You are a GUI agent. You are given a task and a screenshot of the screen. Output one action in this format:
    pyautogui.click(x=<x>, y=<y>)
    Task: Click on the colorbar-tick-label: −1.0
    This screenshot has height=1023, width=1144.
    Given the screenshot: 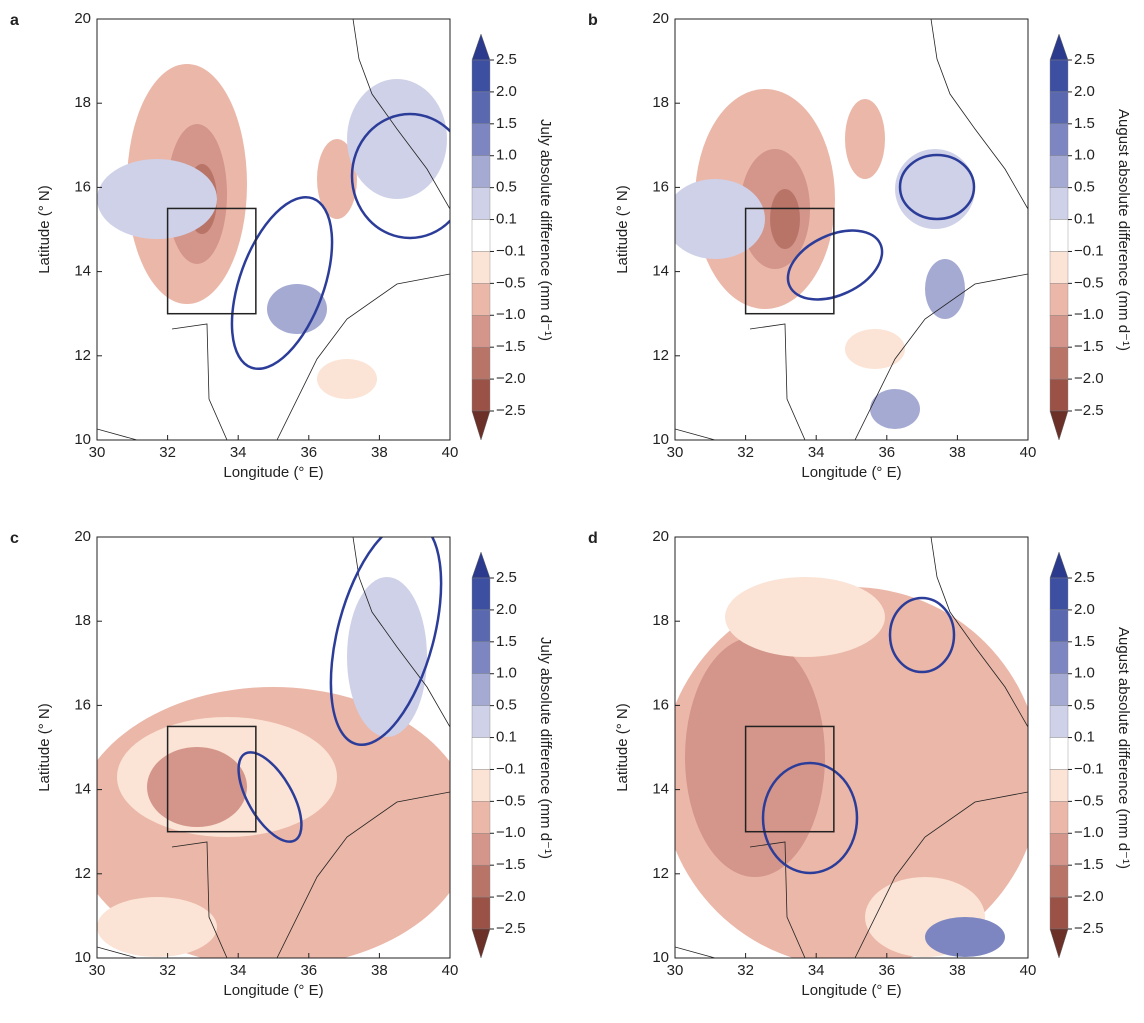 What is the action you would take?
    pyautogui.click(x=1089, y=314)
    